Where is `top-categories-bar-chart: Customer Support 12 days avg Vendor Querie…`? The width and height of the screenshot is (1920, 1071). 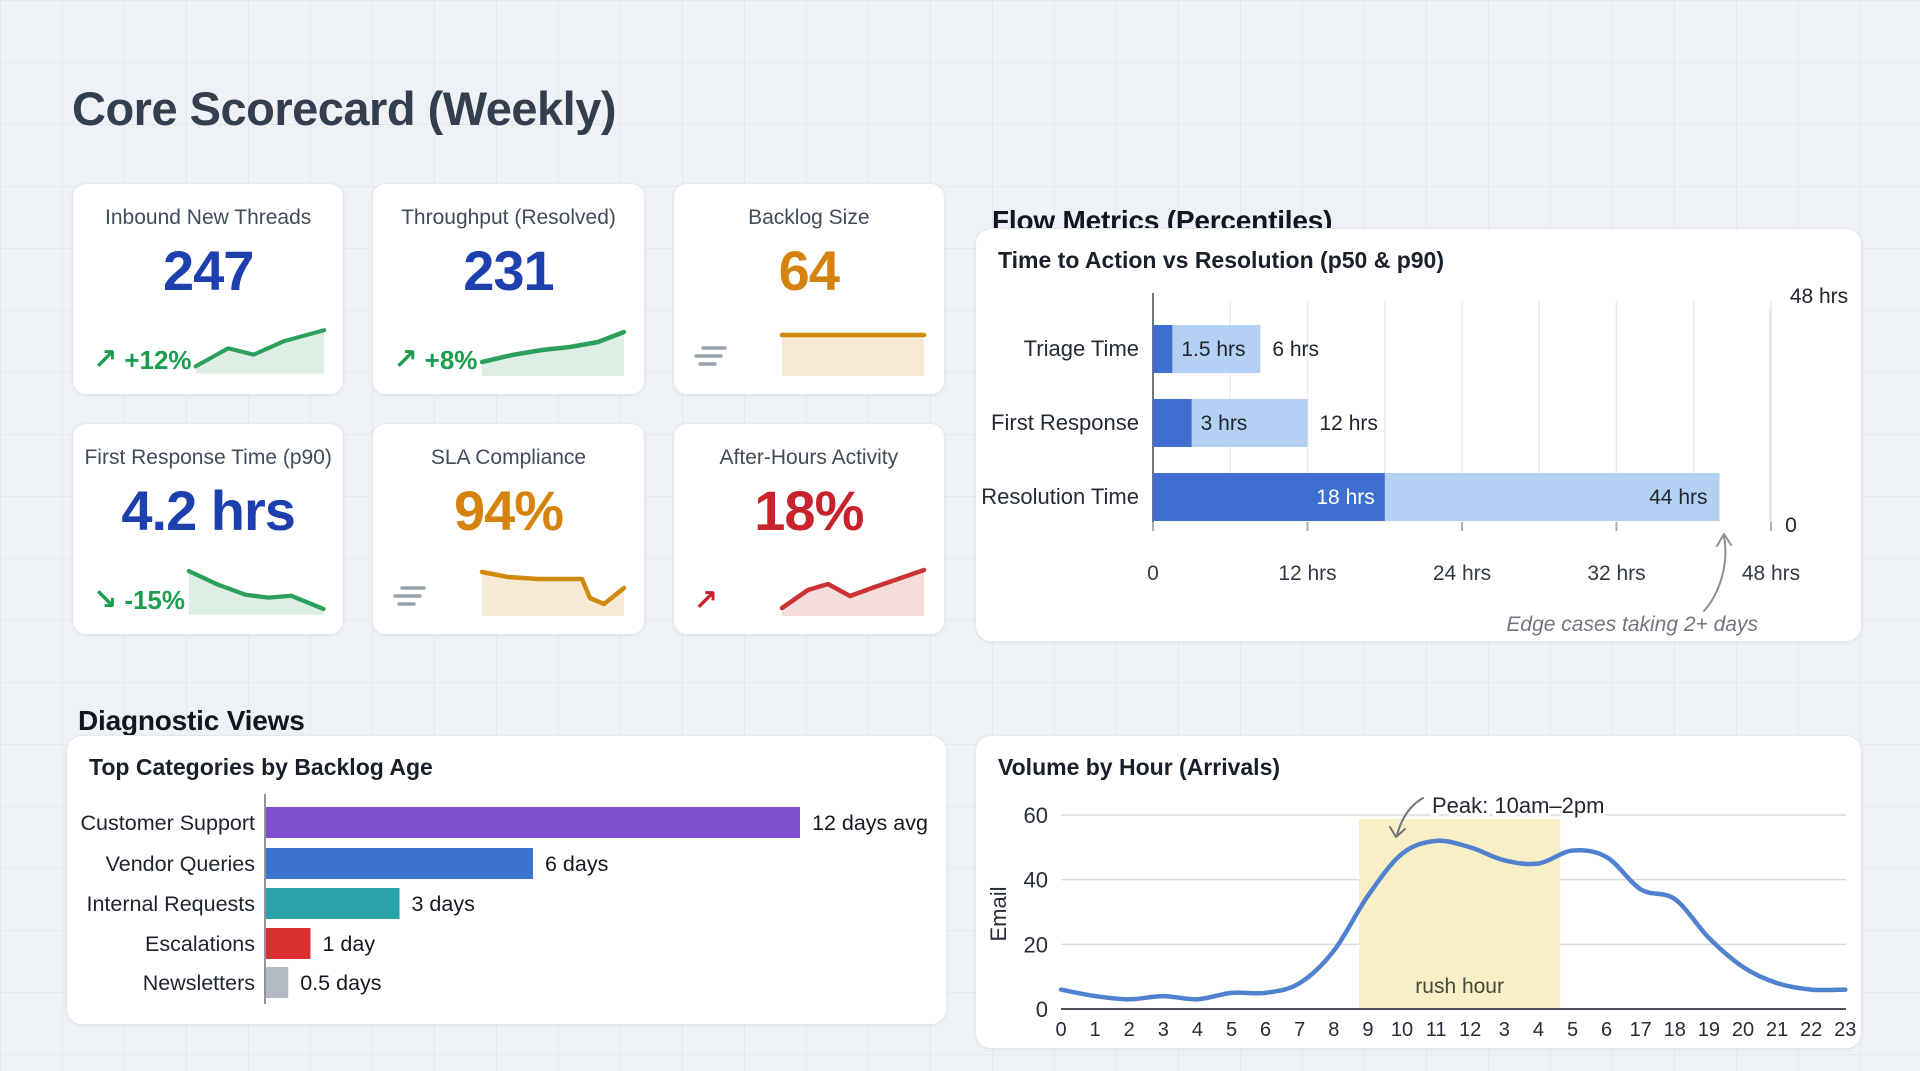 top-categories-bar-chart: Customer Support 12 days avg Vendor Querie… is located at coordinates (504, 899).